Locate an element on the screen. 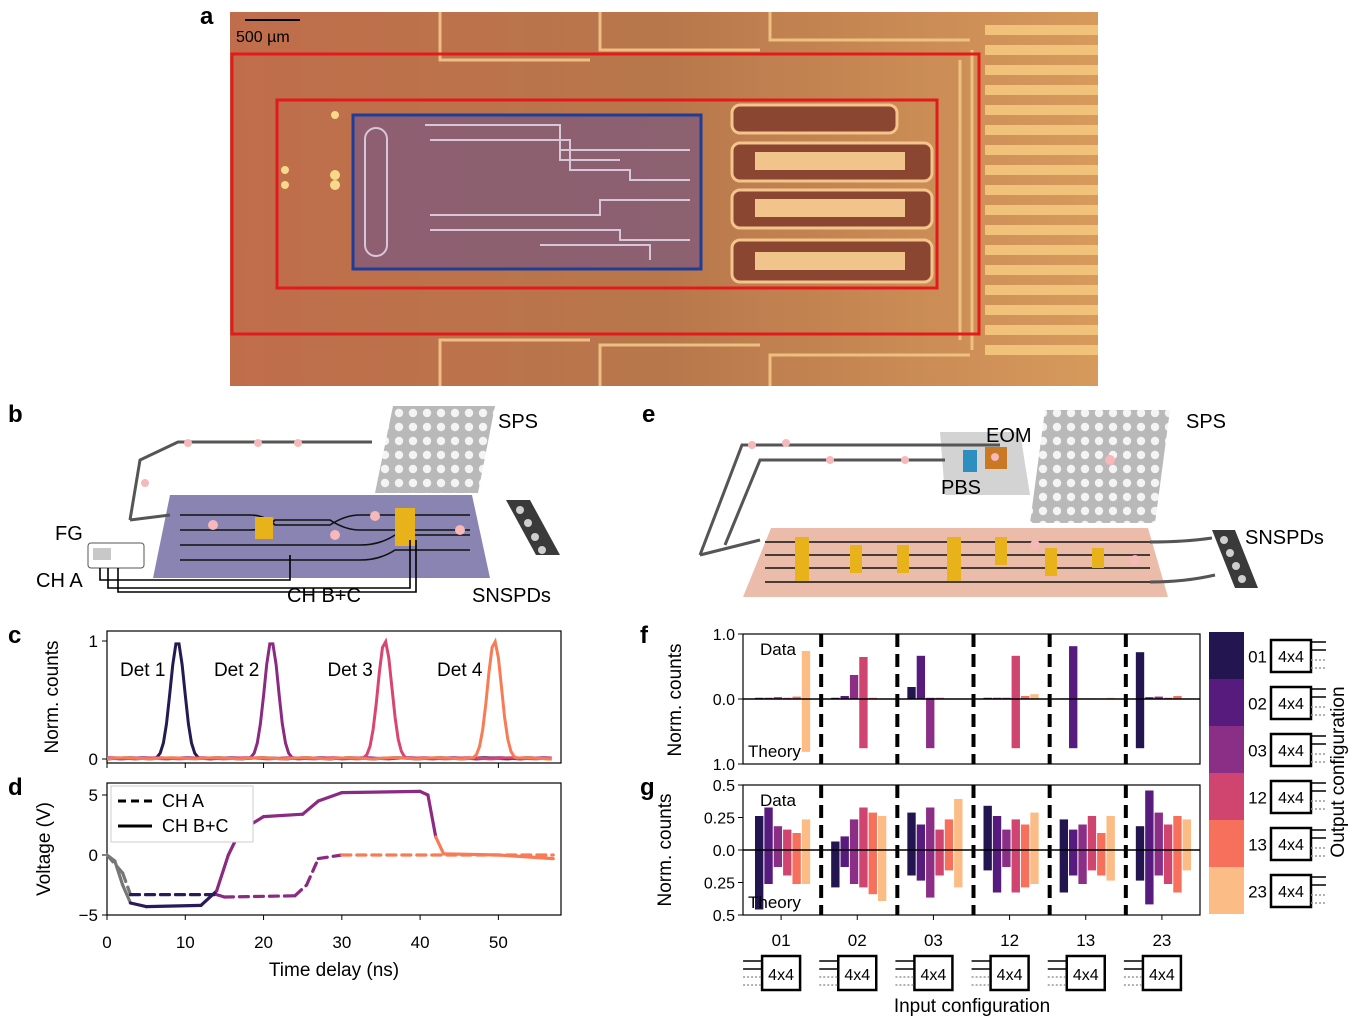 The height and width of the screenshot is (1022, 1364). chart-c: Norm. counts 1 0 Det 1 Det 2 Det 3 Det 4 is located at coordinates (302, 699).